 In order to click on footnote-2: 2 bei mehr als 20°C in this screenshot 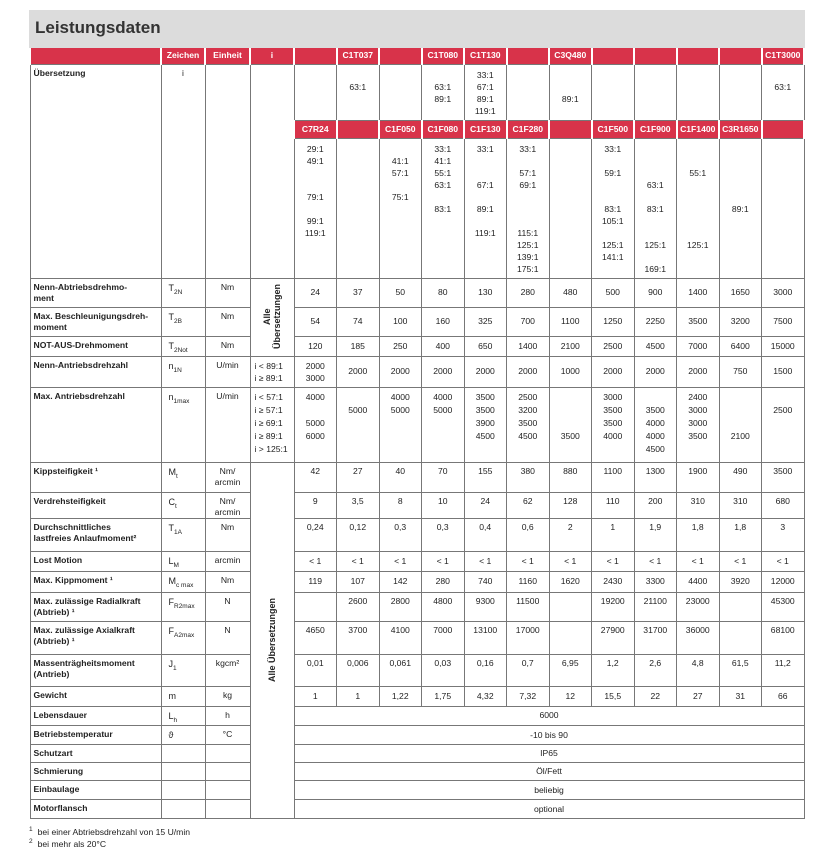, I will do `click(67, 843)`.